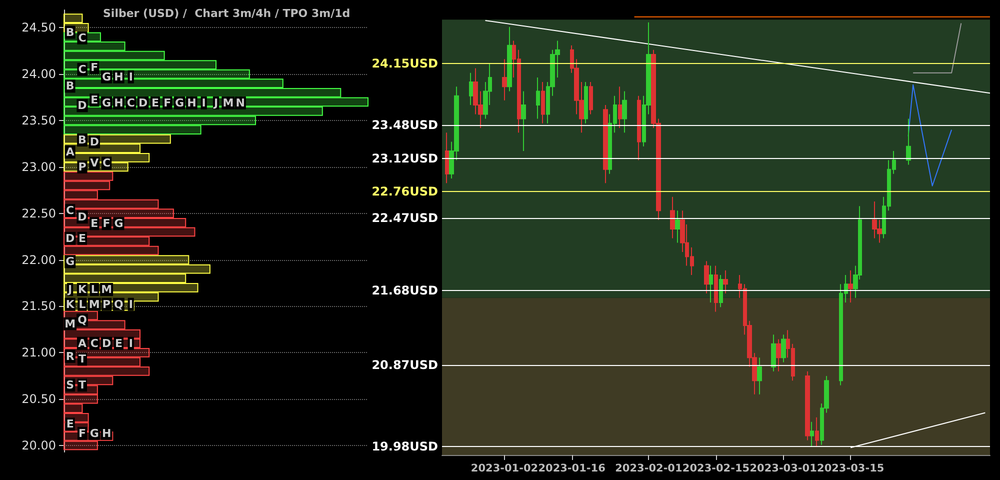 This screenshot has width=1000, height=480. Describe the element at coordinates (716, 468) in the screenshot. I see `x-tick-label: 2023-02-15` at that location.